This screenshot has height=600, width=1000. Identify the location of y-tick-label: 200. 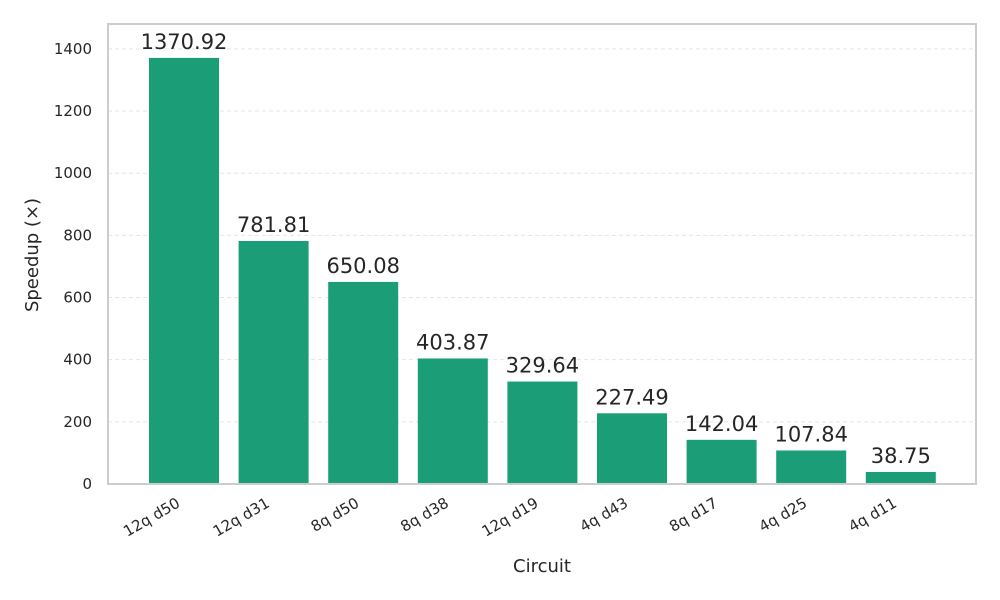
(77, 422).